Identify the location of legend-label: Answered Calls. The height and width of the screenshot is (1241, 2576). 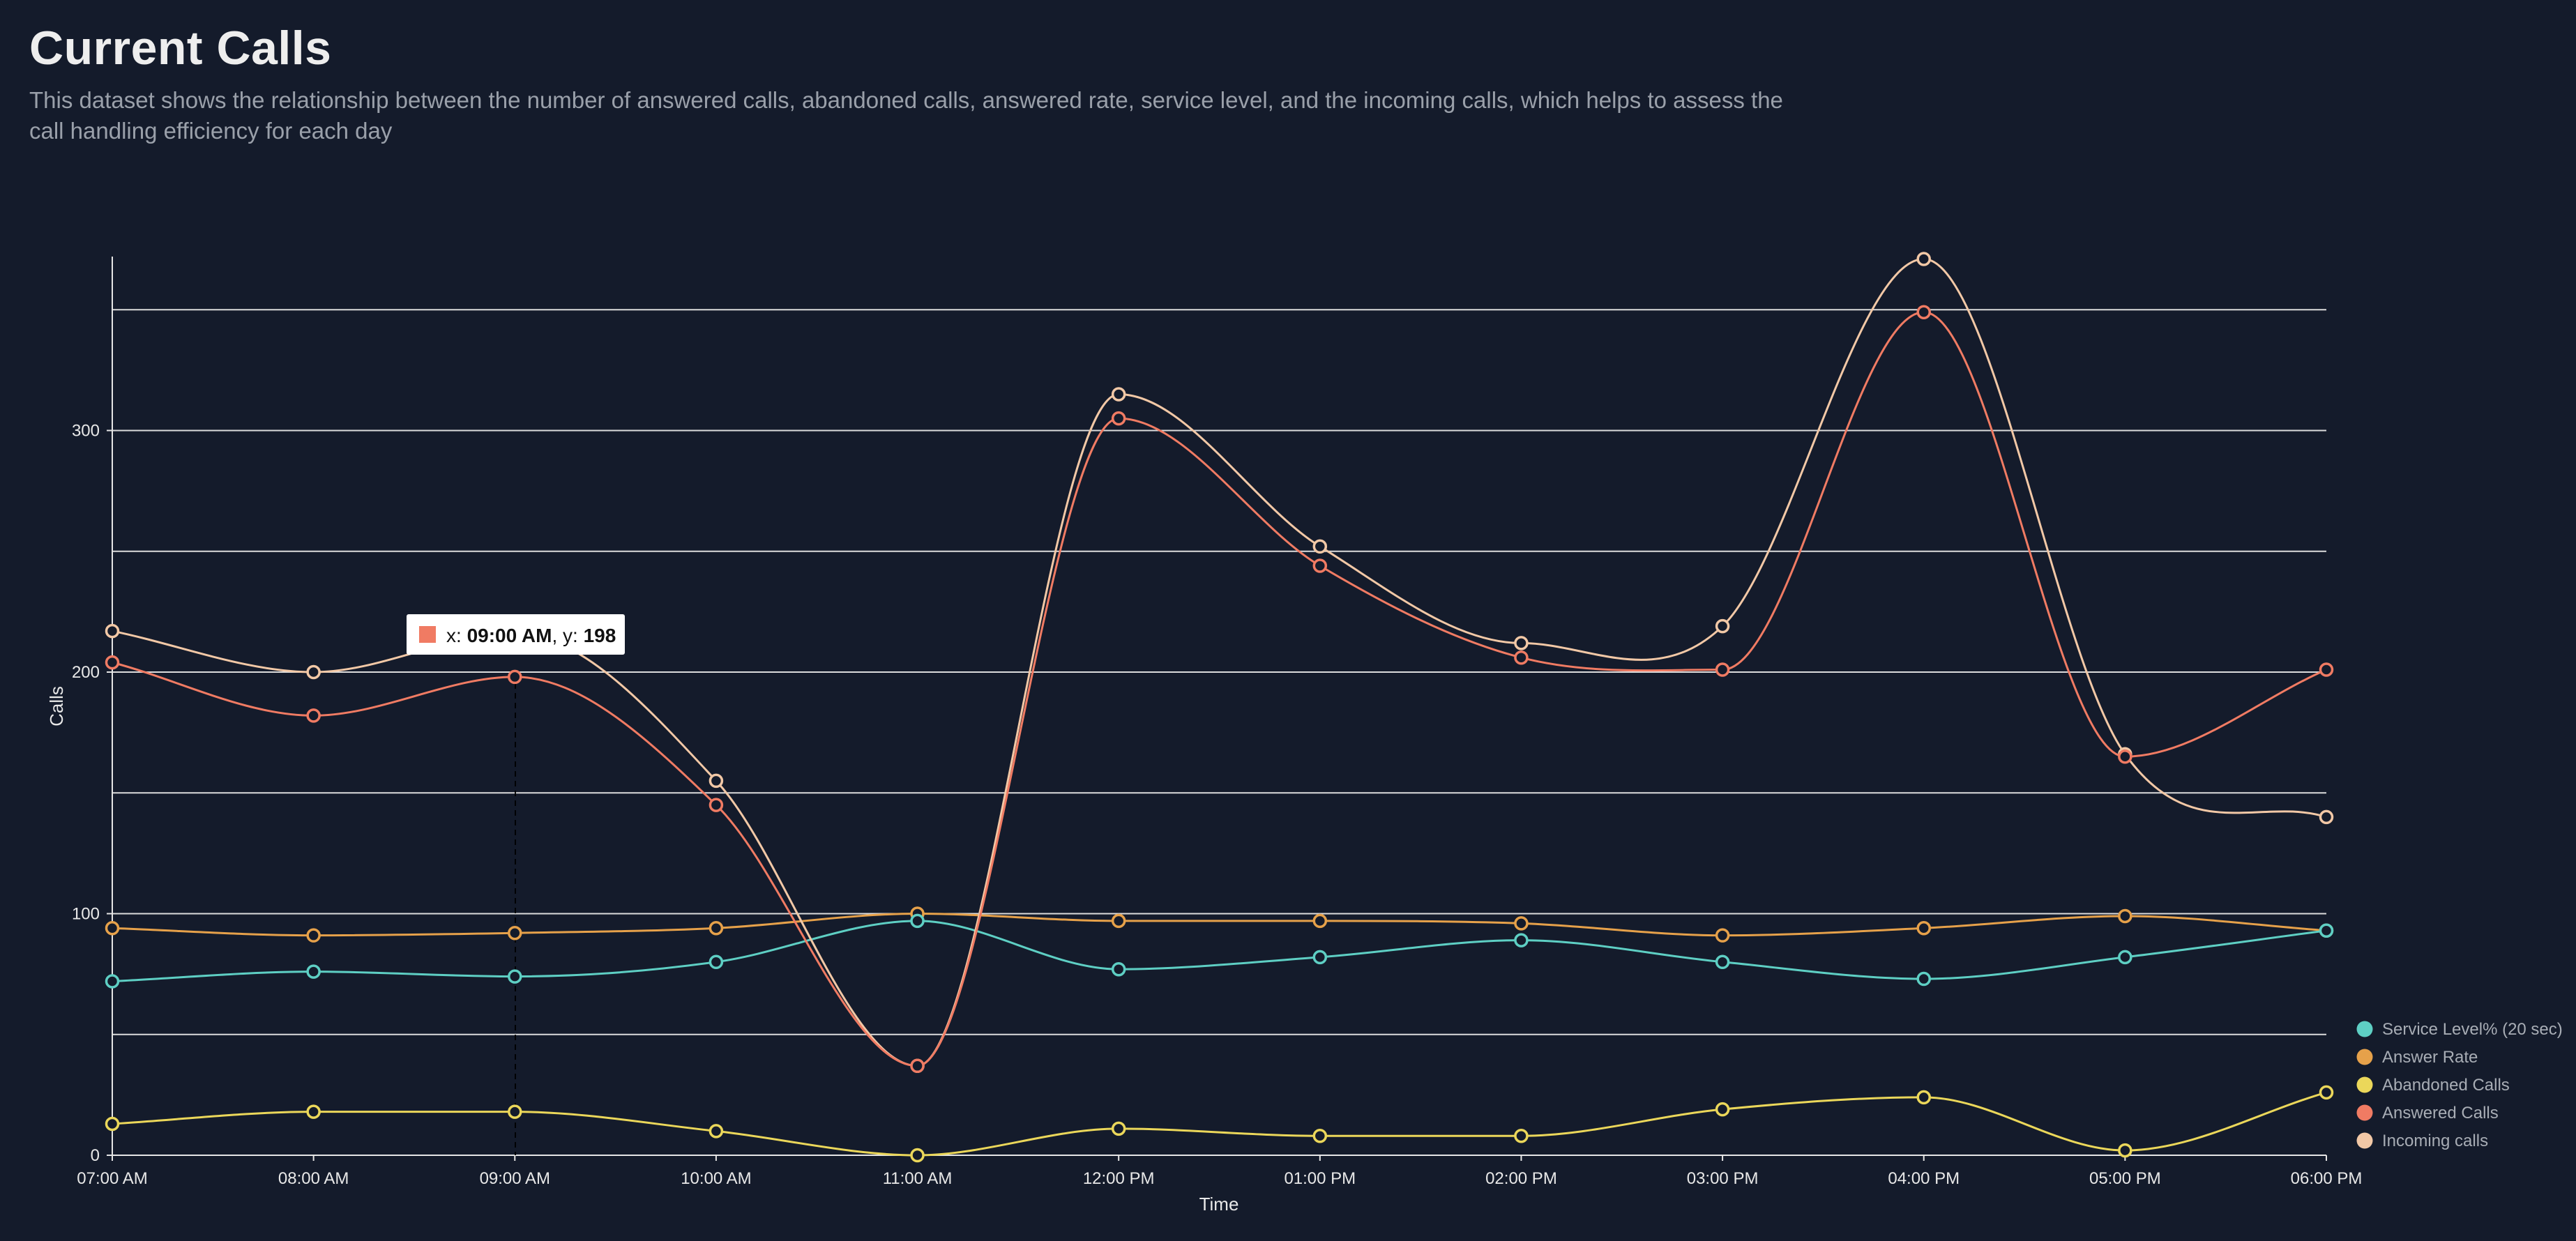
(2440, 1113).